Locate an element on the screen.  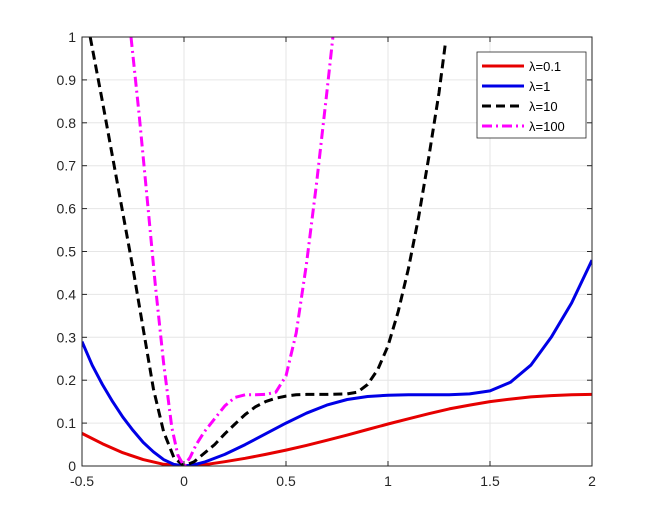
x-tick-label: 0.5 is located at coordinates (286, 481).